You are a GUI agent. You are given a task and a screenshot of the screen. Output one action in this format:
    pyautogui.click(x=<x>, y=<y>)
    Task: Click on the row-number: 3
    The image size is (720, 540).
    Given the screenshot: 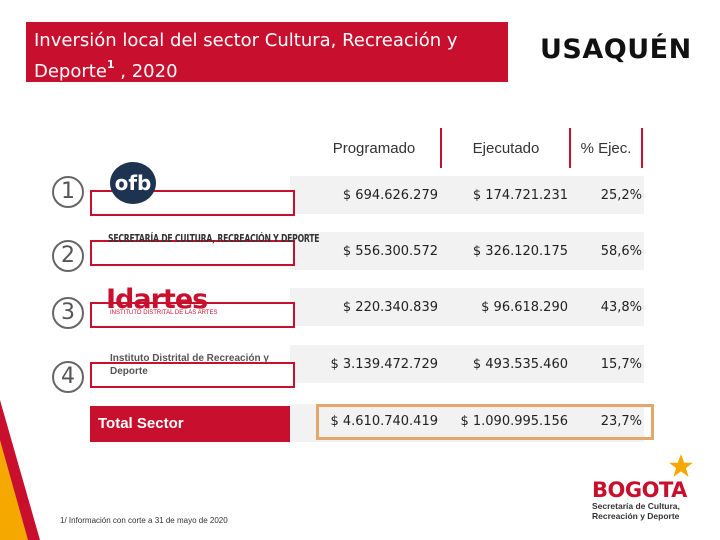 What is the action you would take?
    pyautogui.click(x=68, y=313)
    